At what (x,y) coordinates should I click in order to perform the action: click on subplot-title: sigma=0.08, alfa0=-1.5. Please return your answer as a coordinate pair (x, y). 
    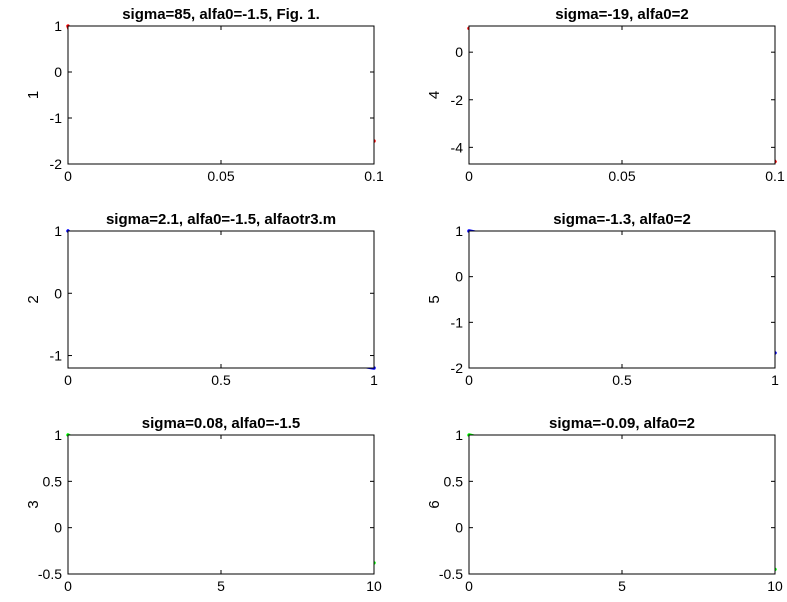
    Looking at the image, I should click on (221, 423).